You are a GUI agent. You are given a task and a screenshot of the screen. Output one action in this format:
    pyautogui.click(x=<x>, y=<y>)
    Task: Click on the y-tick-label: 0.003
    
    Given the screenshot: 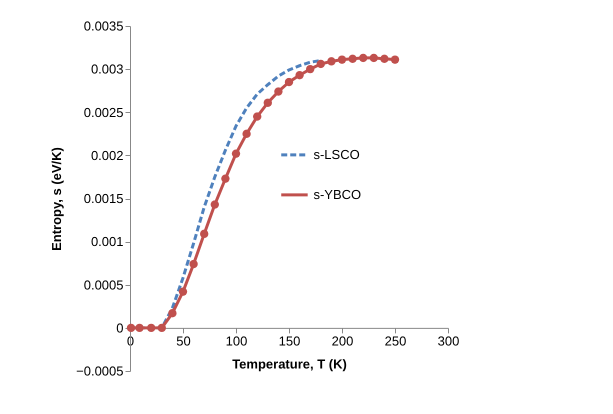 What is the action you would take?
    pyautogui.click(x=107, y=69)
    